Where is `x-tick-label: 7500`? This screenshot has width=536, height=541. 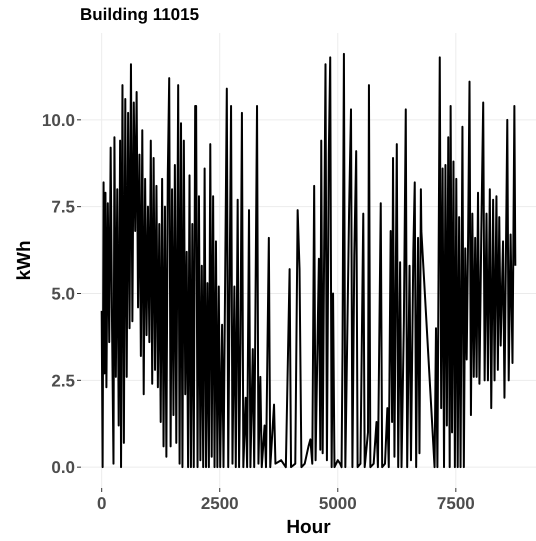
x-tick-label: 7500 is located at coordinates (455, 503).